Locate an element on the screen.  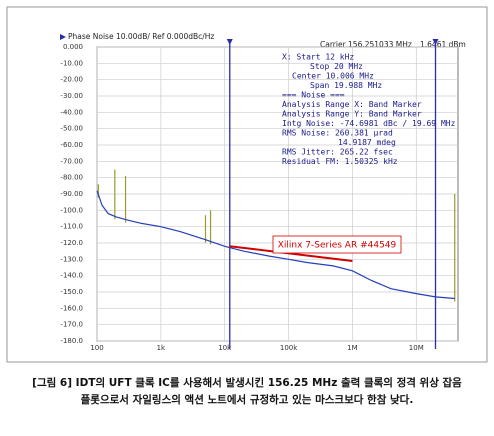
info-line: Residual FM: 1.50325 kHz is located at coordinates (340, 161).